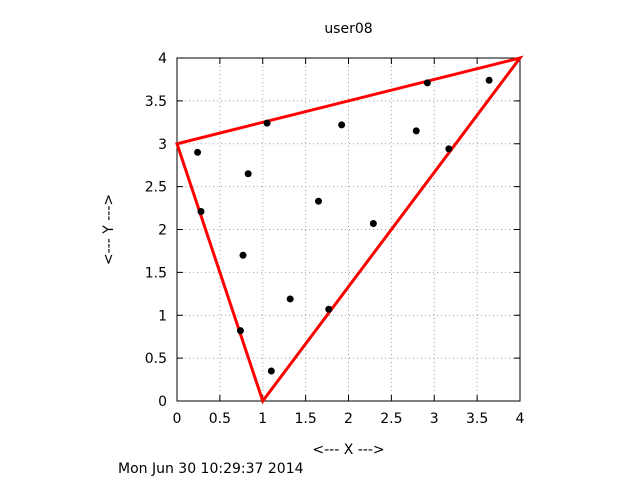 Image resolution: width=640 pixels, height=480 pixels. What do you see at coordinates (109, 229) in the screenshot?
I see `y-axis-label: <--- Y --->` at bounding box center [109, 229].